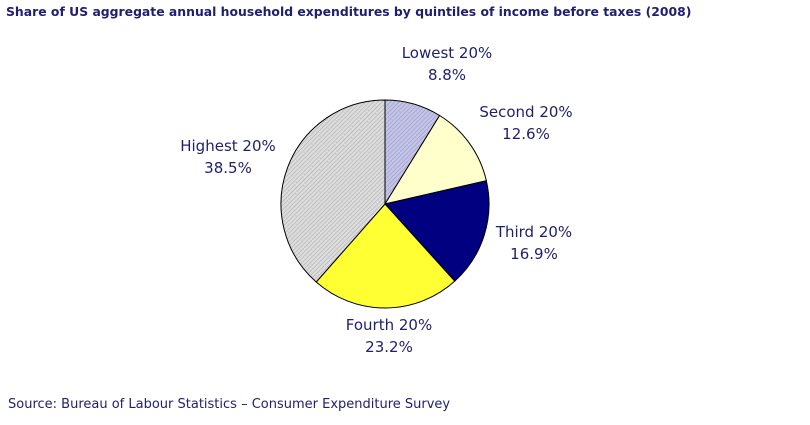 The width and height of the screenshot is (810, 425). What do you see at coordinates (389, 347) in the screenshot?
I see `slice-value-fourth-20: 23.2%` at bounding box center [389, 347].